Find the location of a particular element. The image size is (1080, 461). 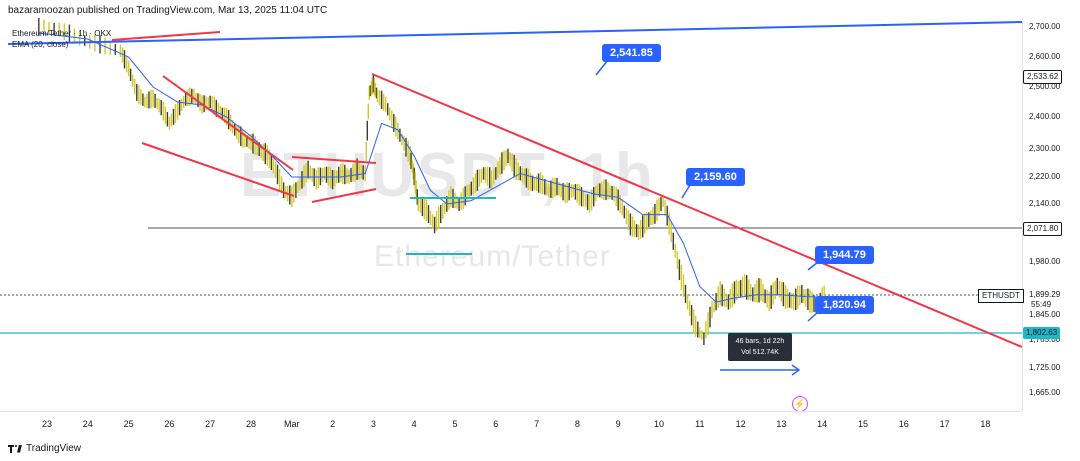

tag-support-mid: 2,071.80 is located at coordinates (1043, 229).